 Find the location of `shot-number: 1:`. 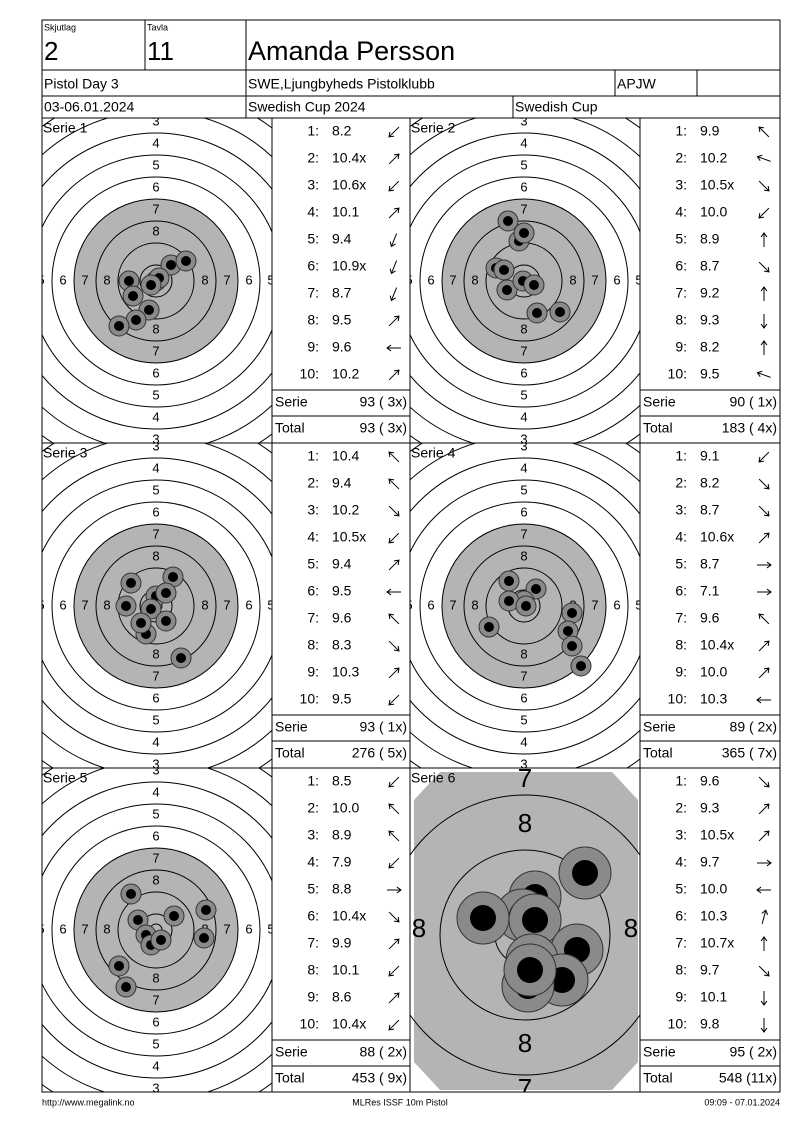

shot-number: 1: is located at coordinates (681, 131).